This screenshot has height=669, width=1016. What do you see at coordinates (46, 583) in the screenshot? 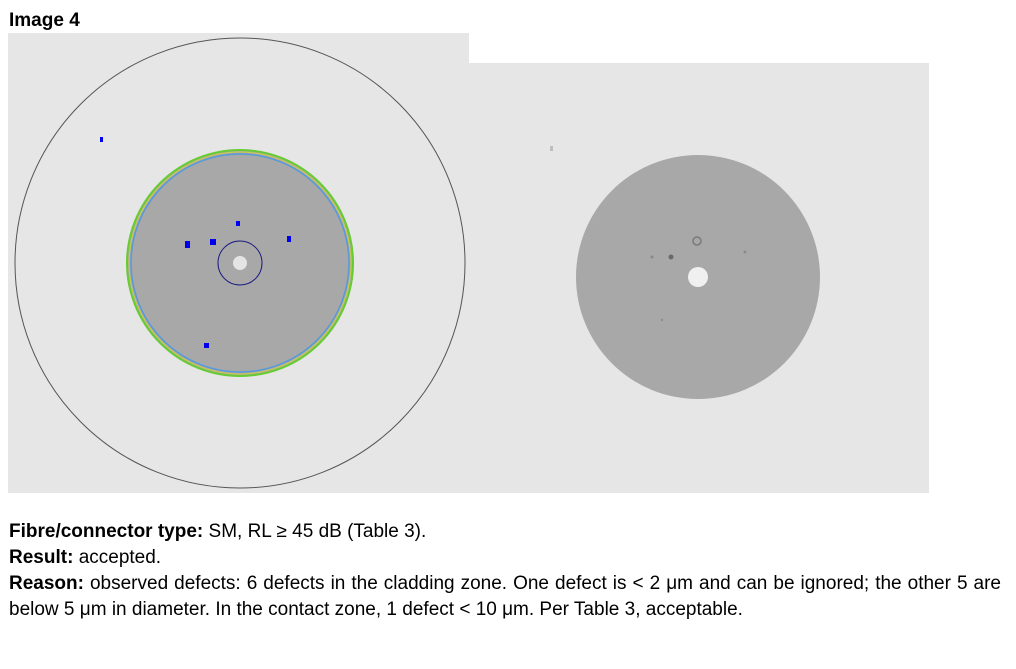
I see `reason-label: Reason:` at bounding box center [46, 583].